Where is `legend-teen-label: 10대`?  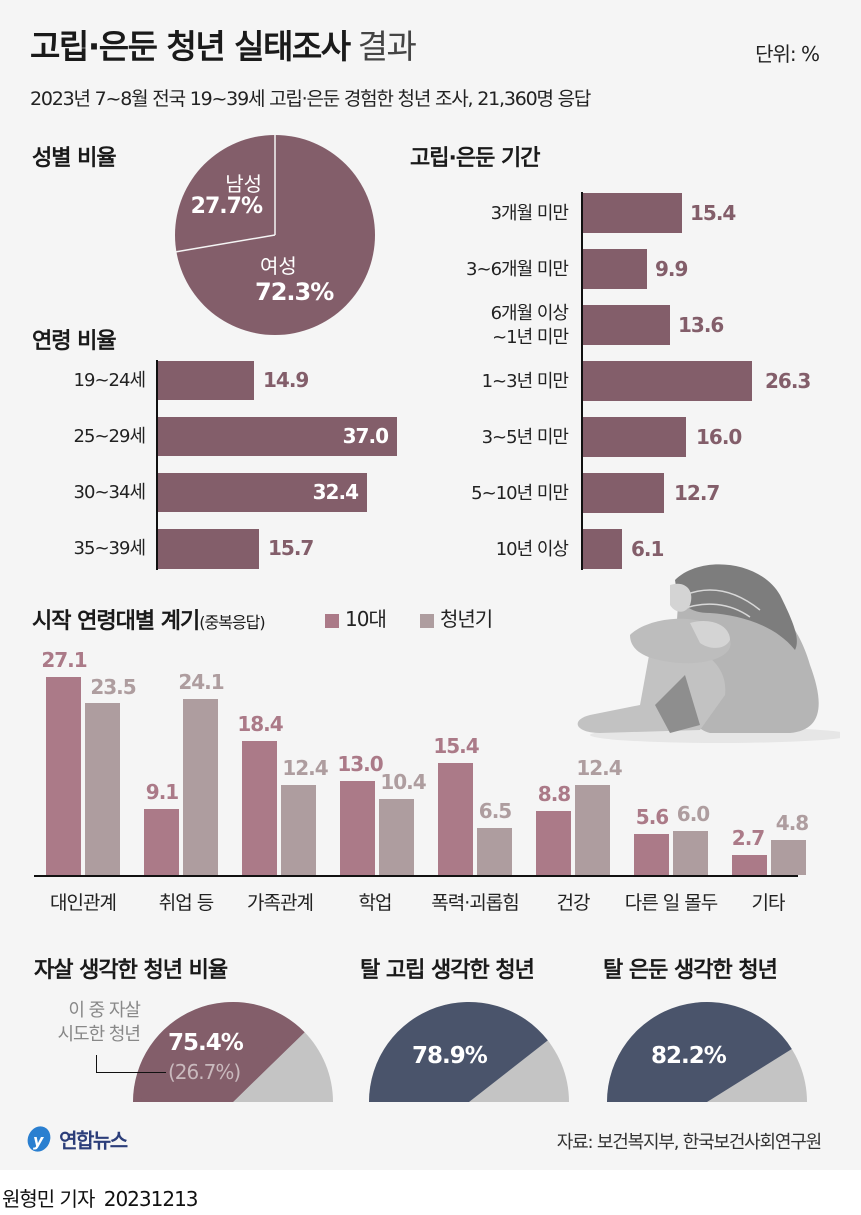 legend-teen-label: 10대 is located at coordinates (366, 619).